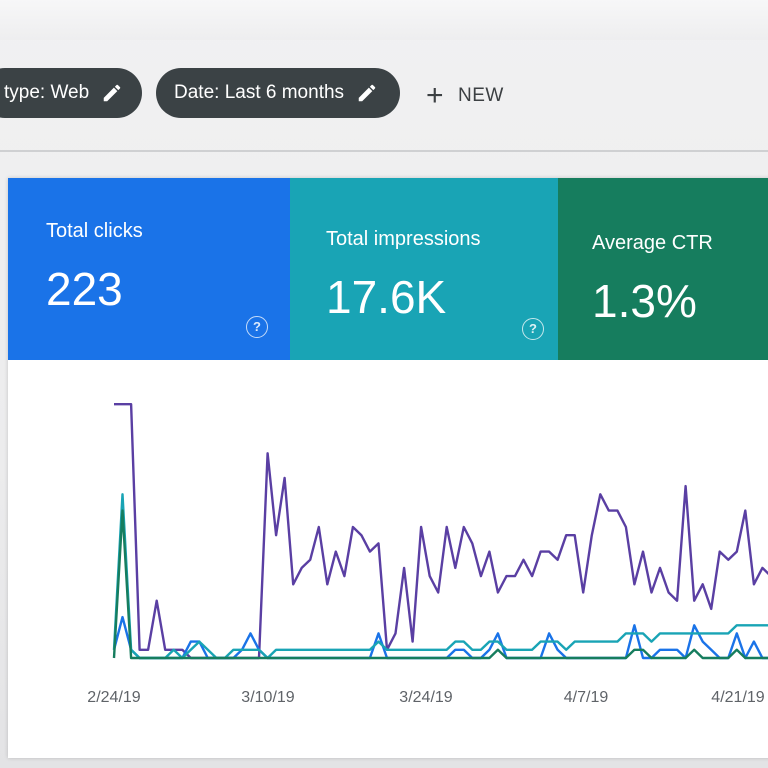 This screenshot has width=768, height=768. I want to click on filter-chip-date-label: Date: Last 6 months, so click(259, 92).